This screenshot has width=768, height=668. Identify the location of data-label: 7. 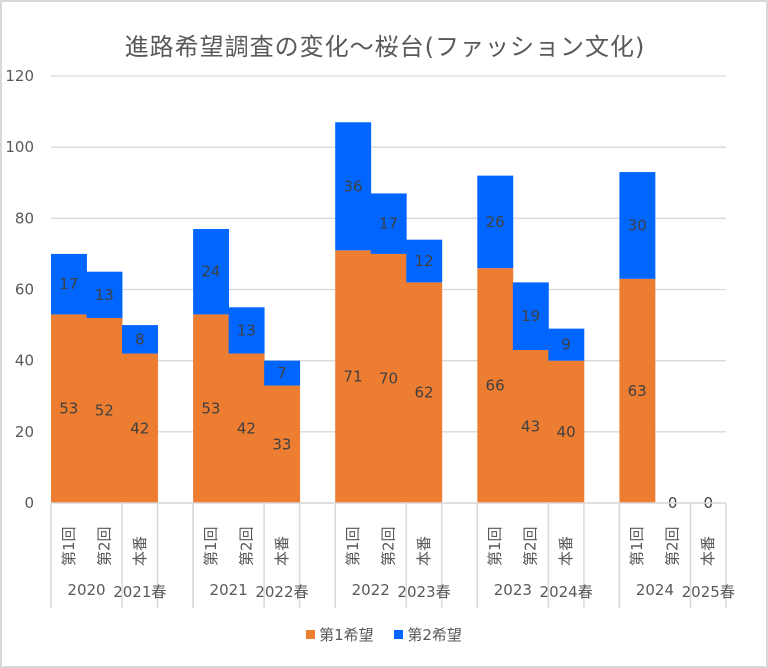
(282, 373).